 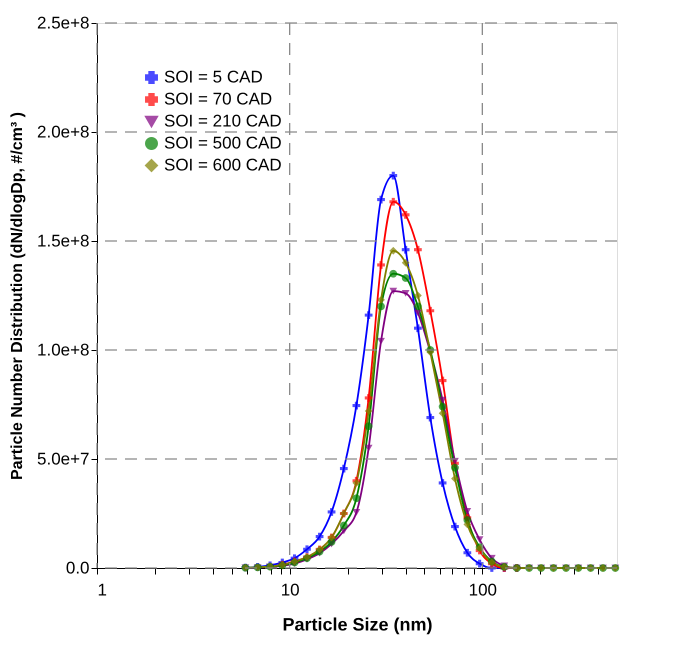 I want to click on legend-label: SOI = 210 CAD, so click(x=223, y=121).